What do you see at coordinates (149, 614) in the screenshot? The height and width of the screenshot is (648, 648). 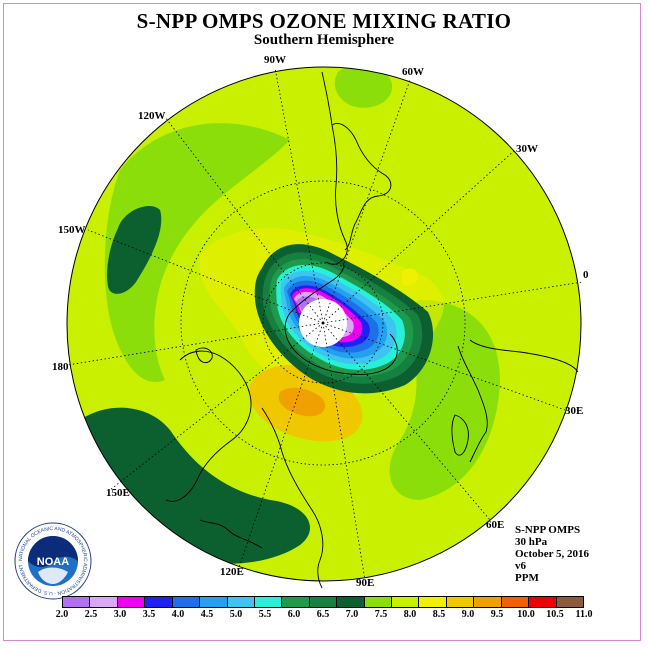 I see `legend-tick-label: 3.5` at bounding box center [149, 614].